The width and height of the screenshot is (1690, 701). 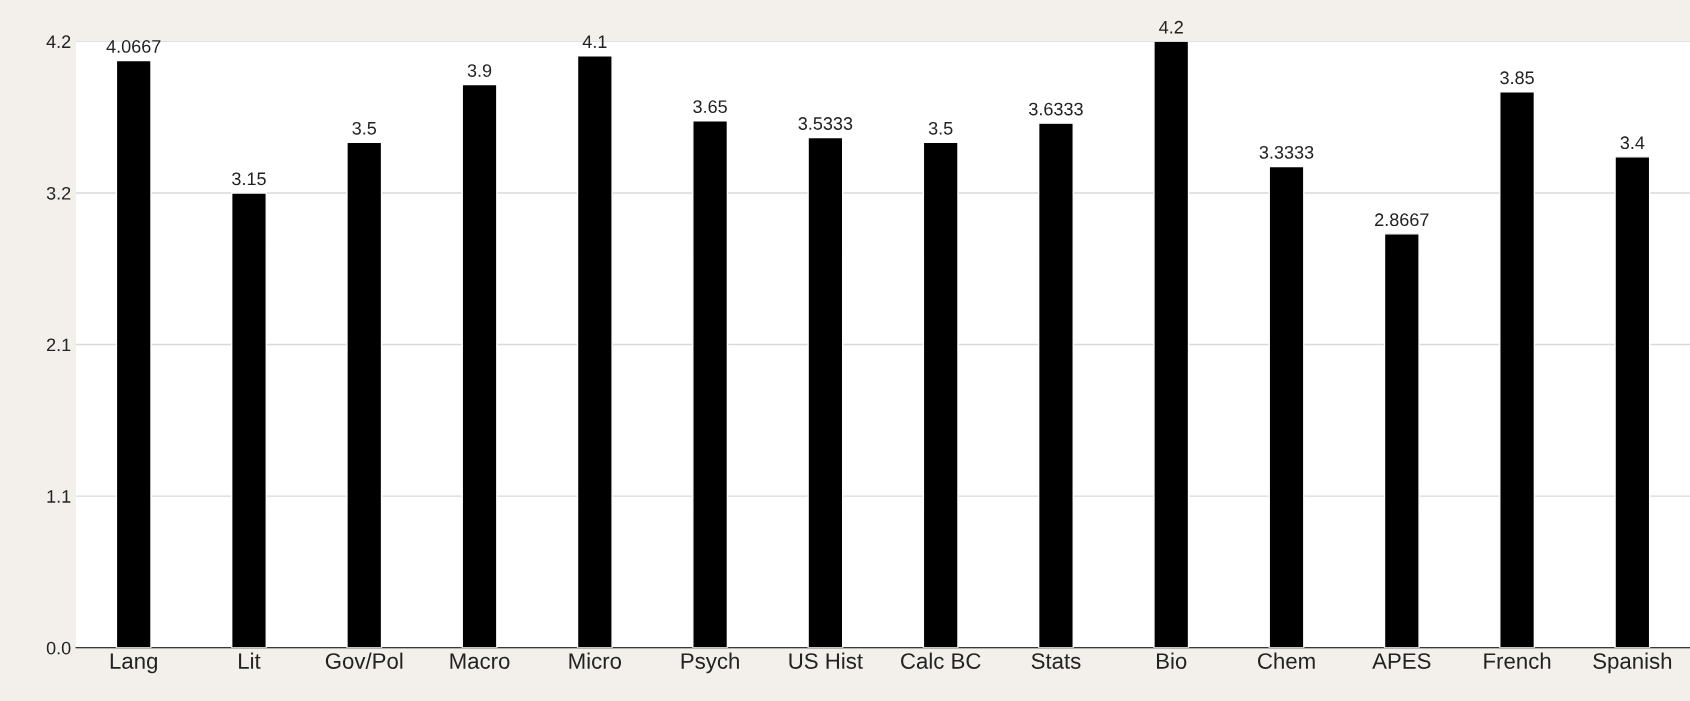 What do you see at coordinates (59, 496) in the screenshot?
I see `y-tick-label: 1.1` at bounding box center [59, 496].